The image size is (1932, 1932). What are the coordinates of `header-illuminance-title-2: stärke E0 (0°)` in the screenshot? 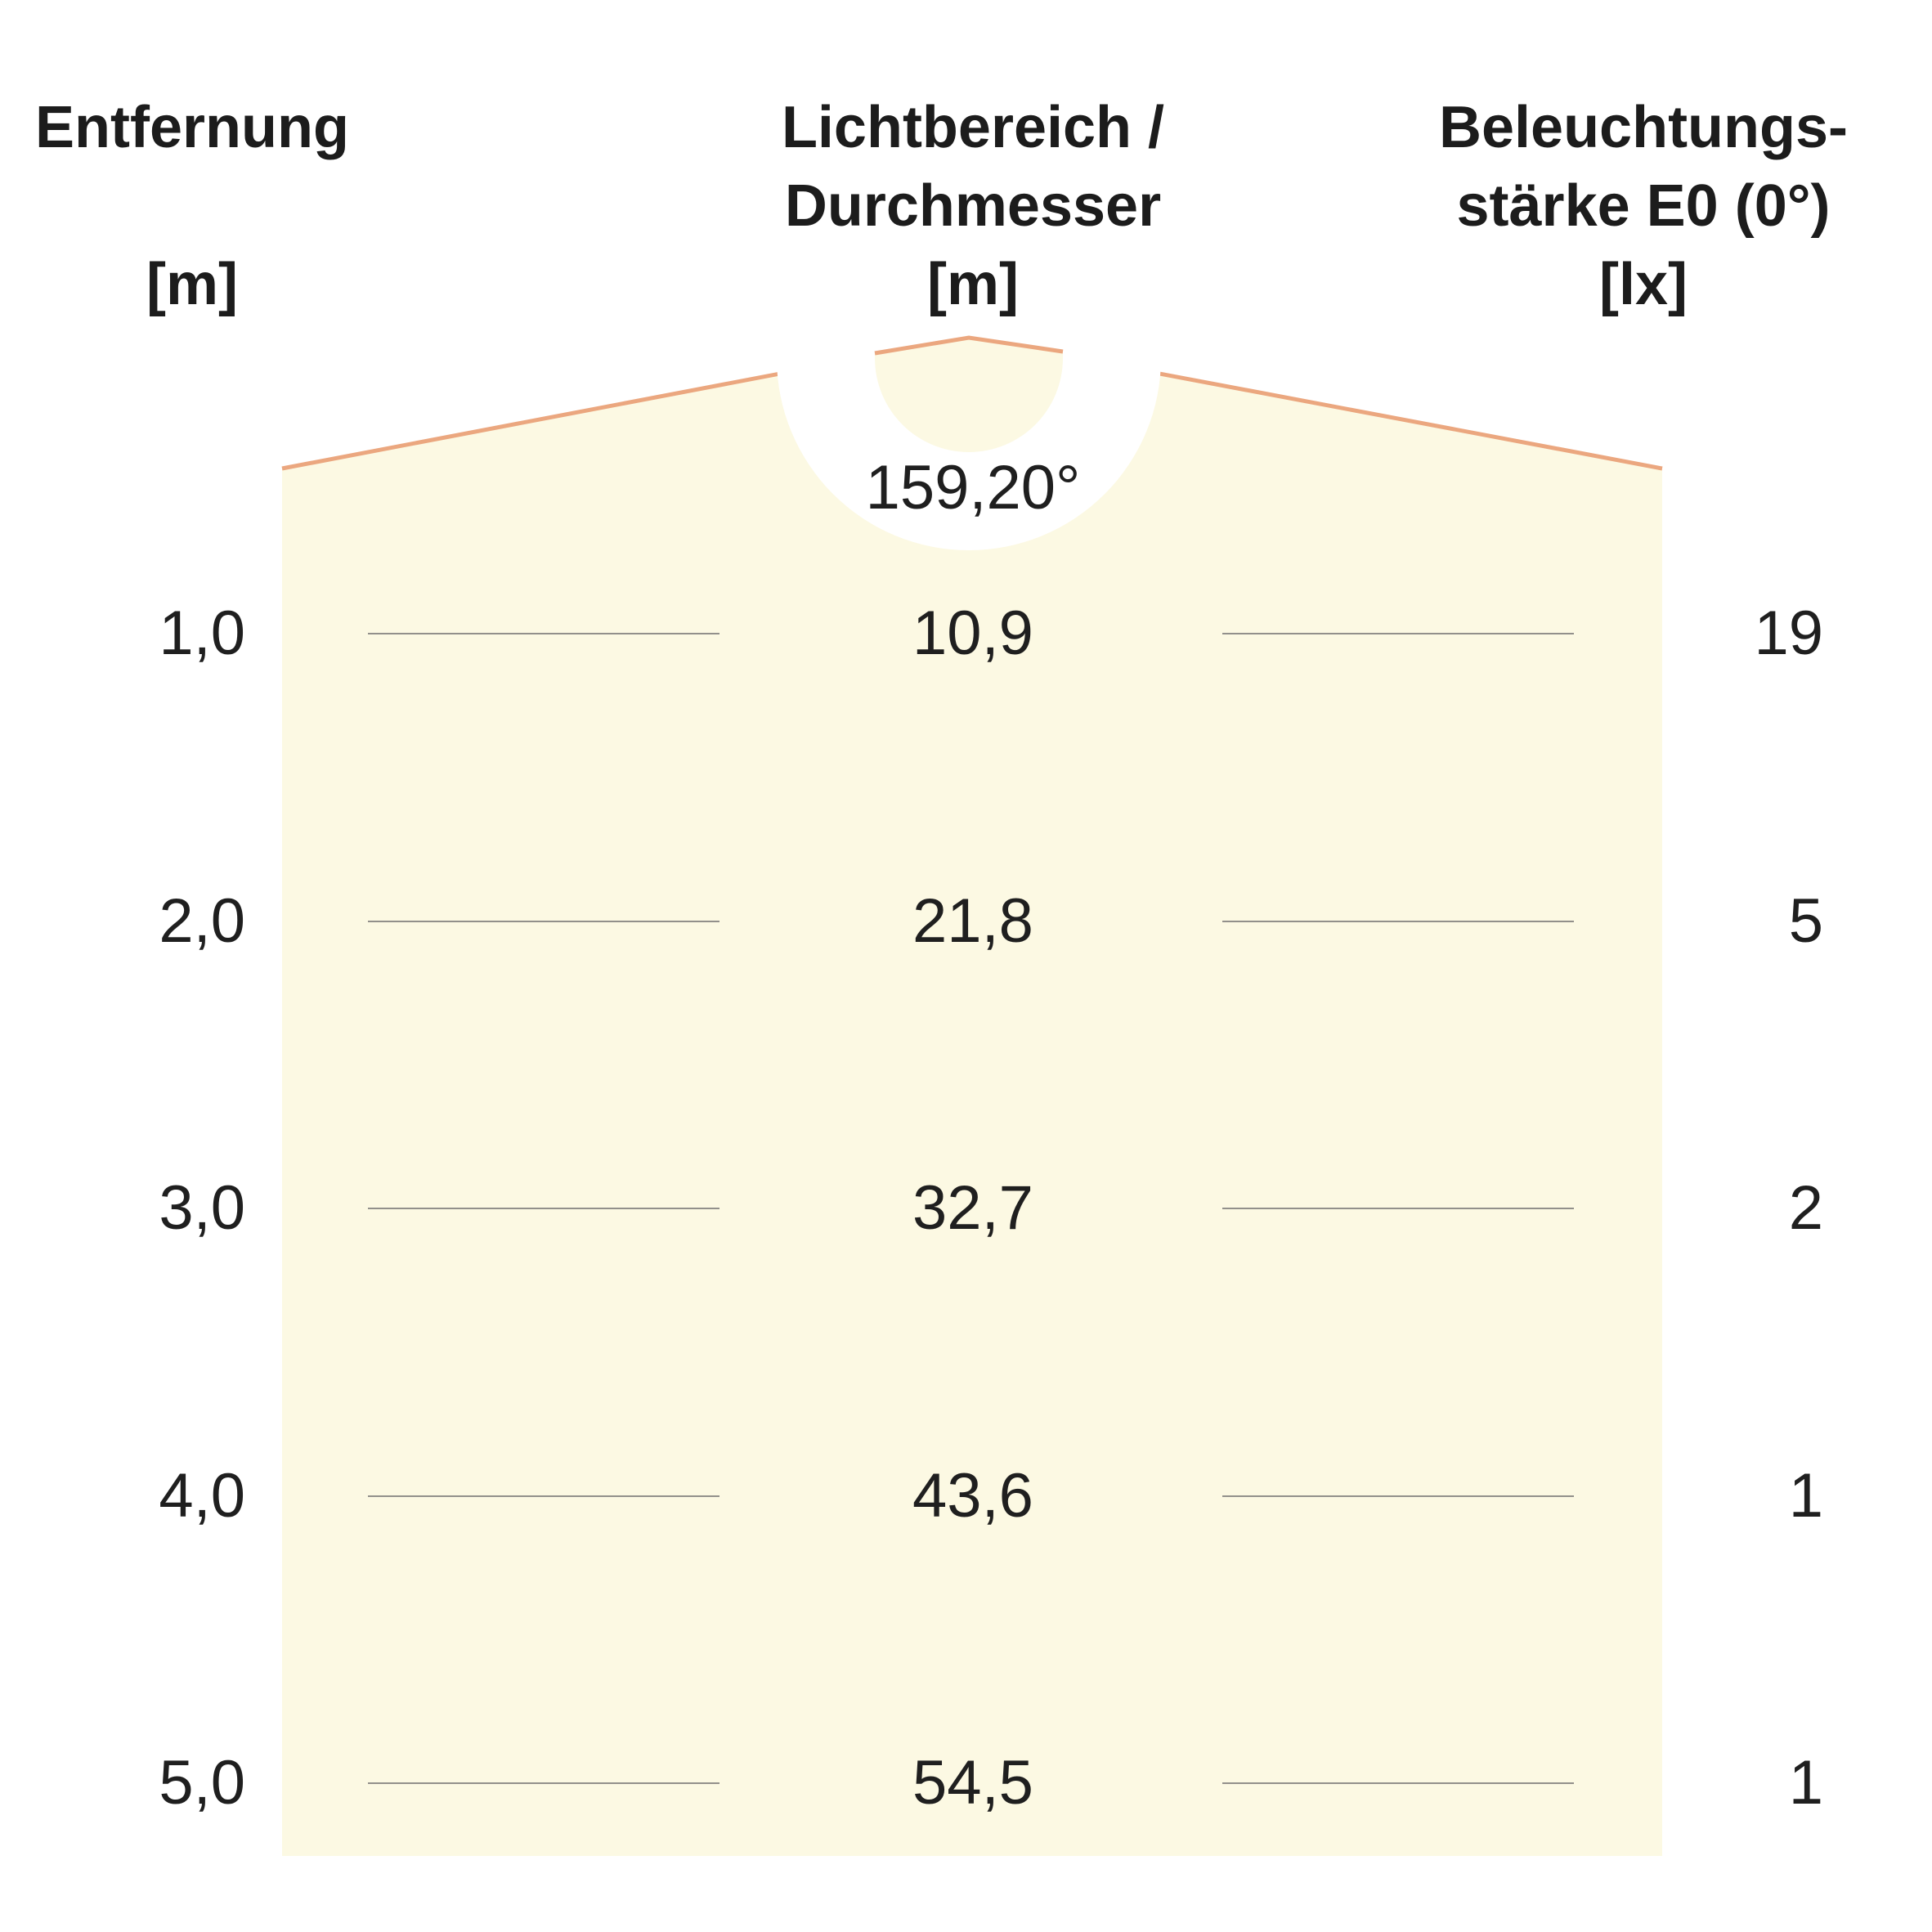 It's located at (1643, 206).